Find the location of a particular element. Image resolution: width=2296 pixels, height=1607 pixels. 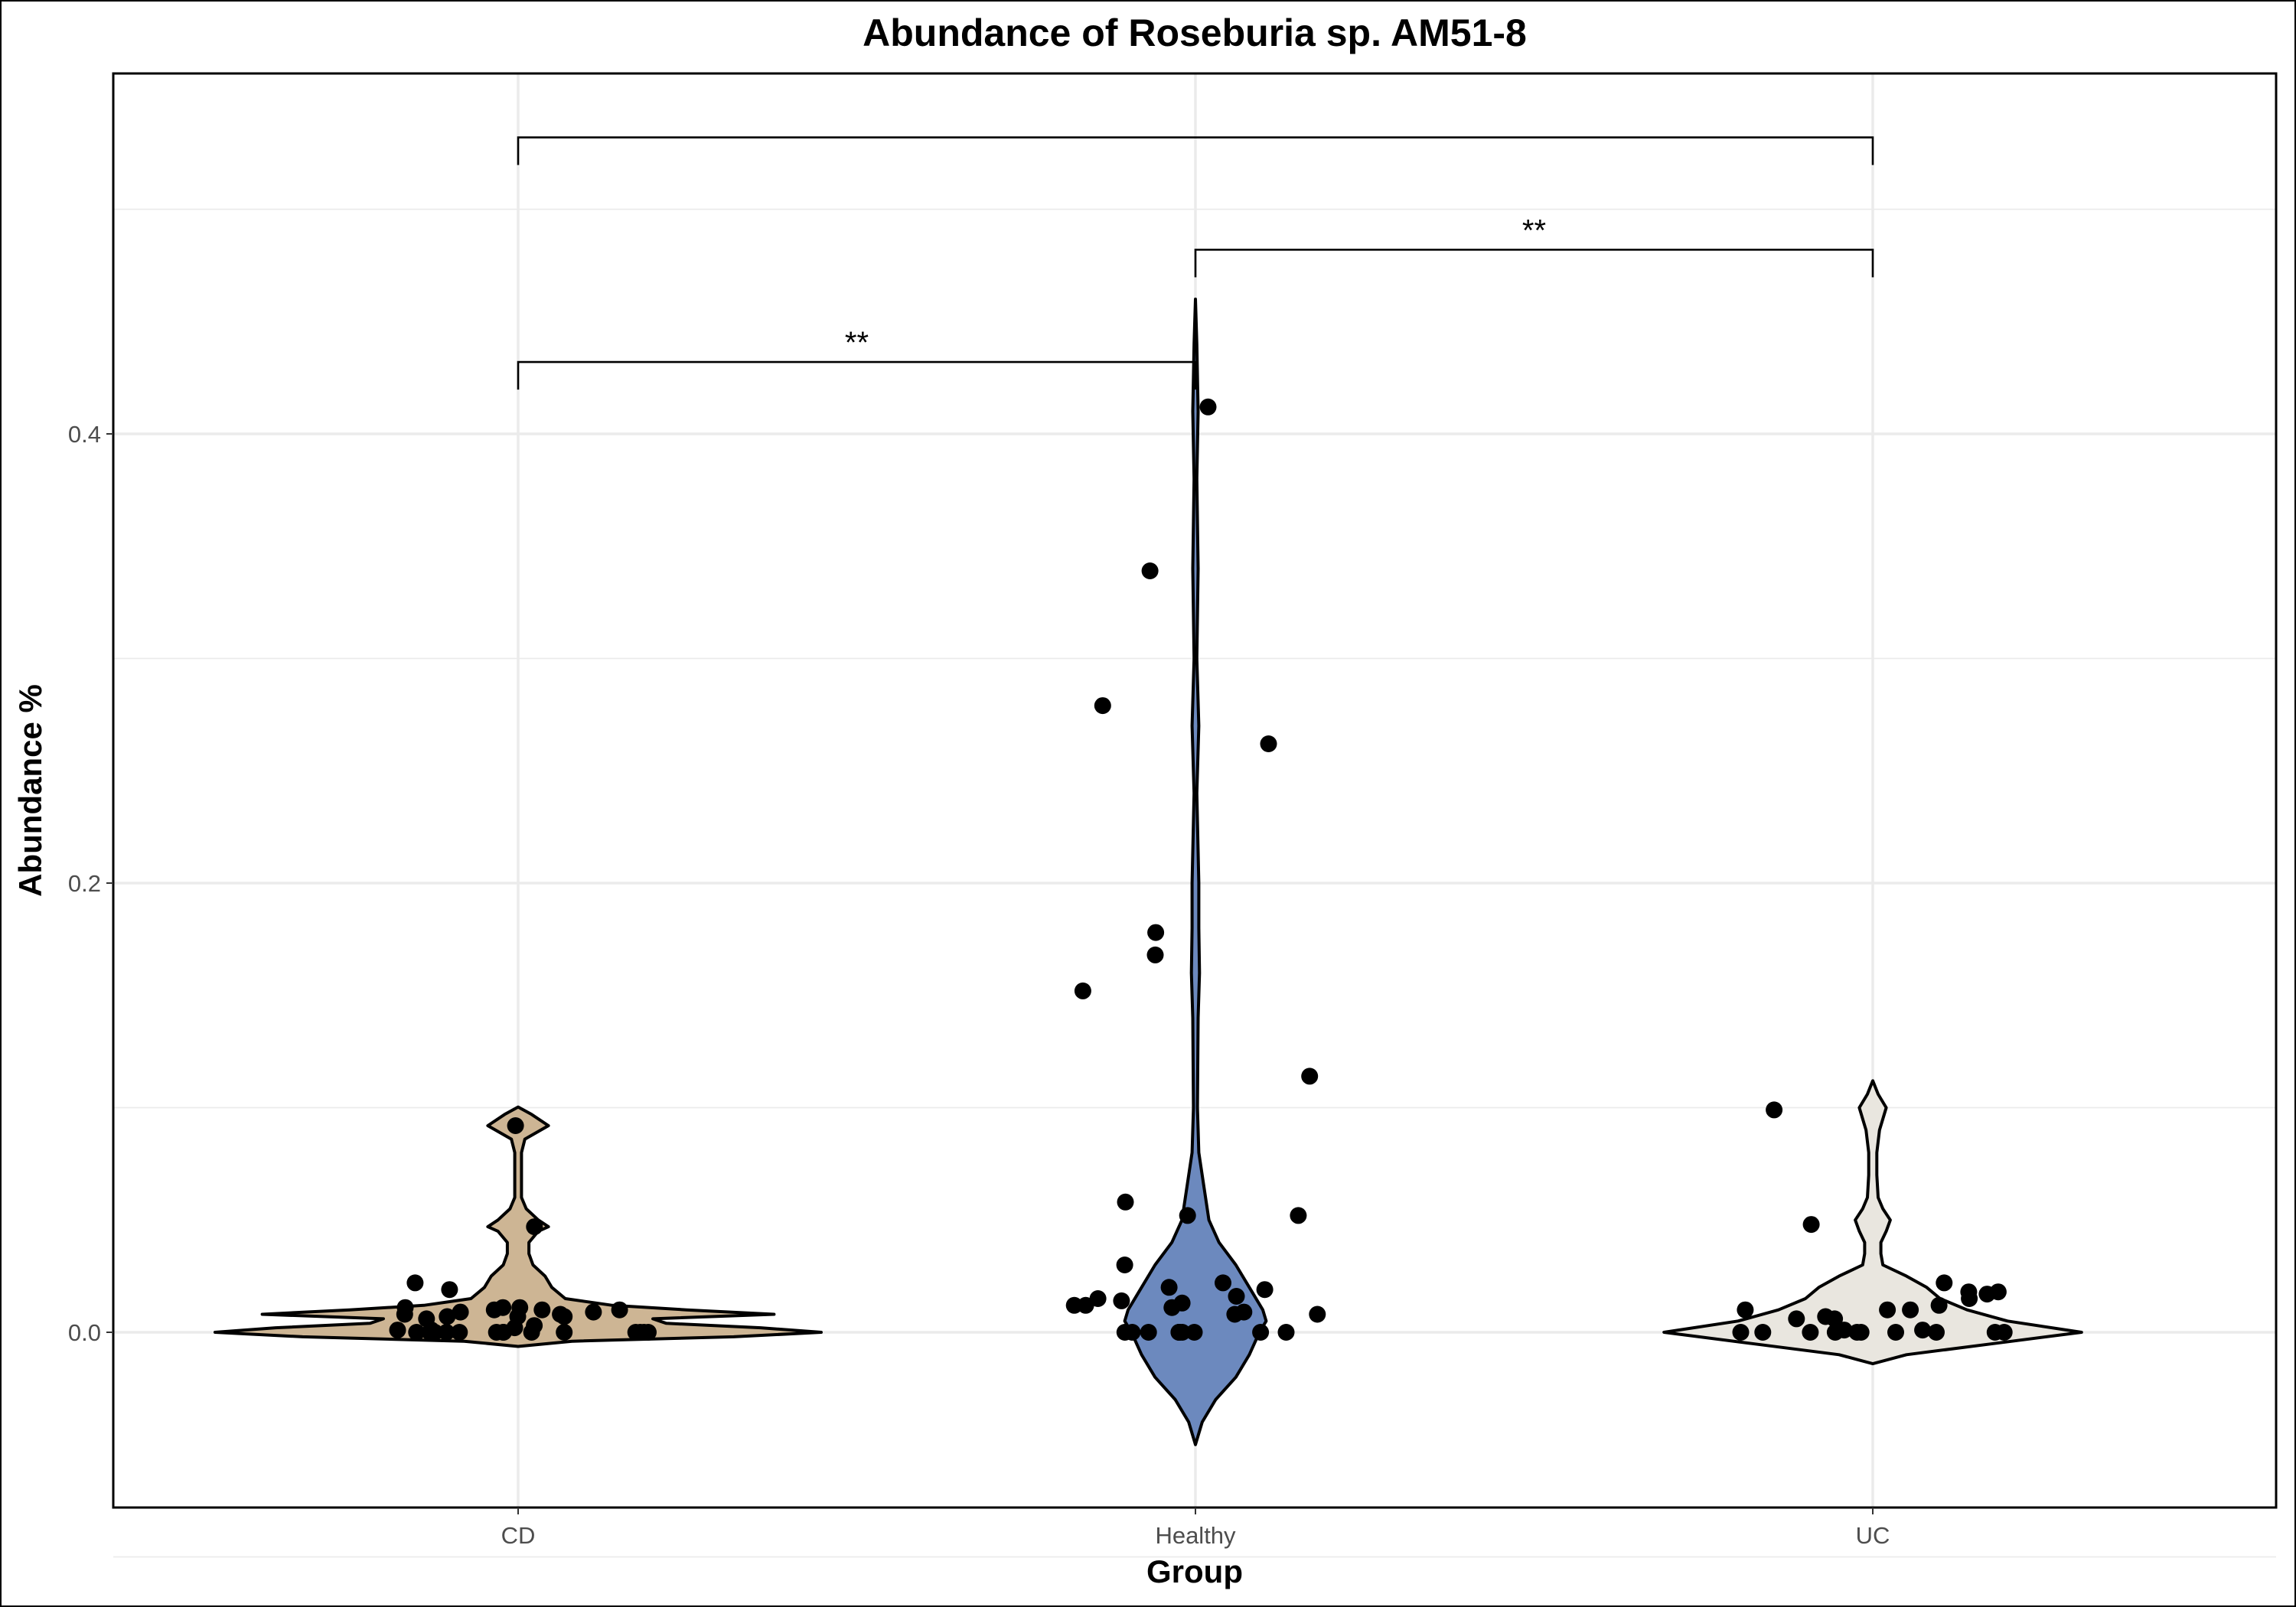

y-tick-label: 0.0 is located at coordinates (84, 1332).